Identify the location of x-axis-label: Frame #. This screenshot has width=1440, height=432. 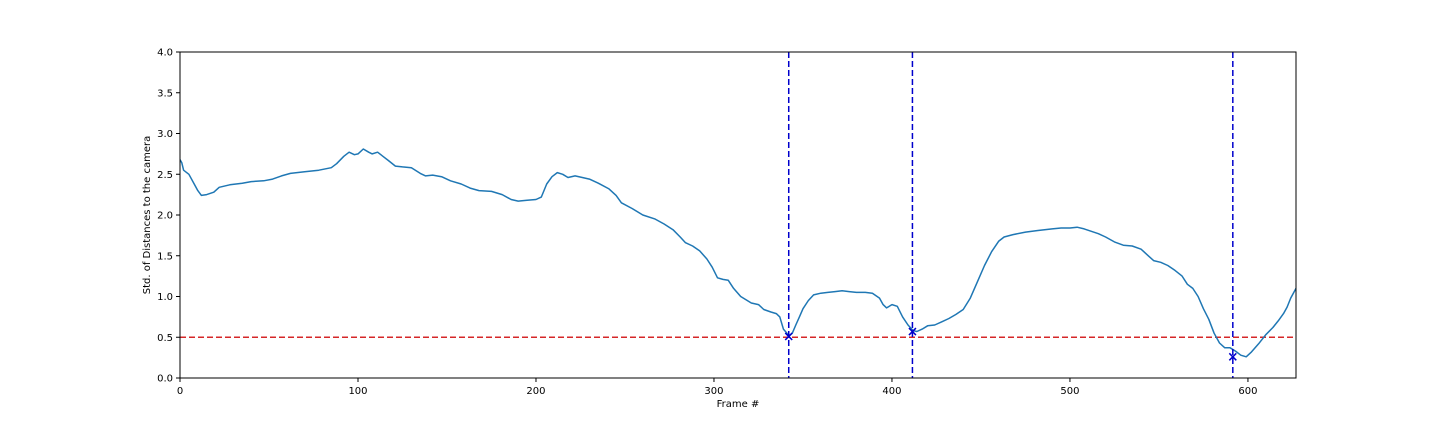
(738, 404).